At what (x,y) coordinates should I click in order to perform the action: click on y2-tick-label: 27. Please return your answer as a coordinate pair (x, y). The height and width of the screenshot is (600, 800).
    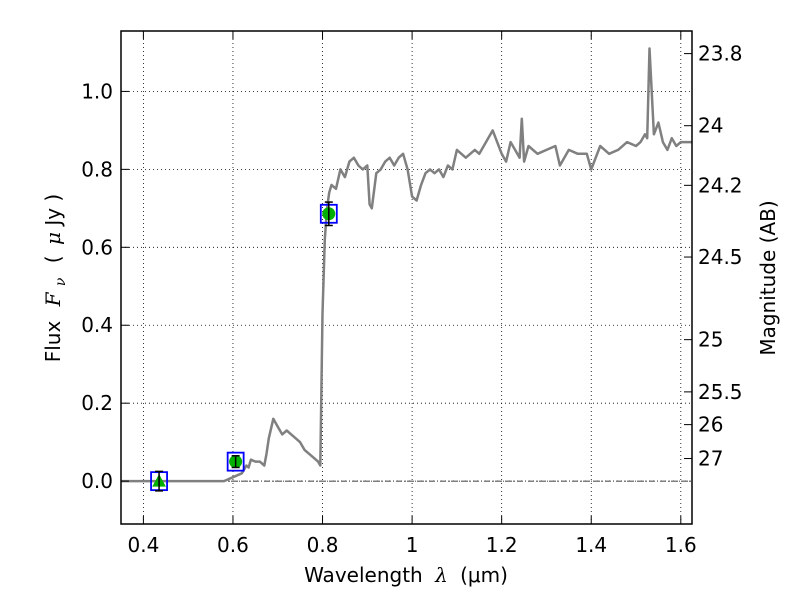
    Looking at the image, I should click on (710, 459).